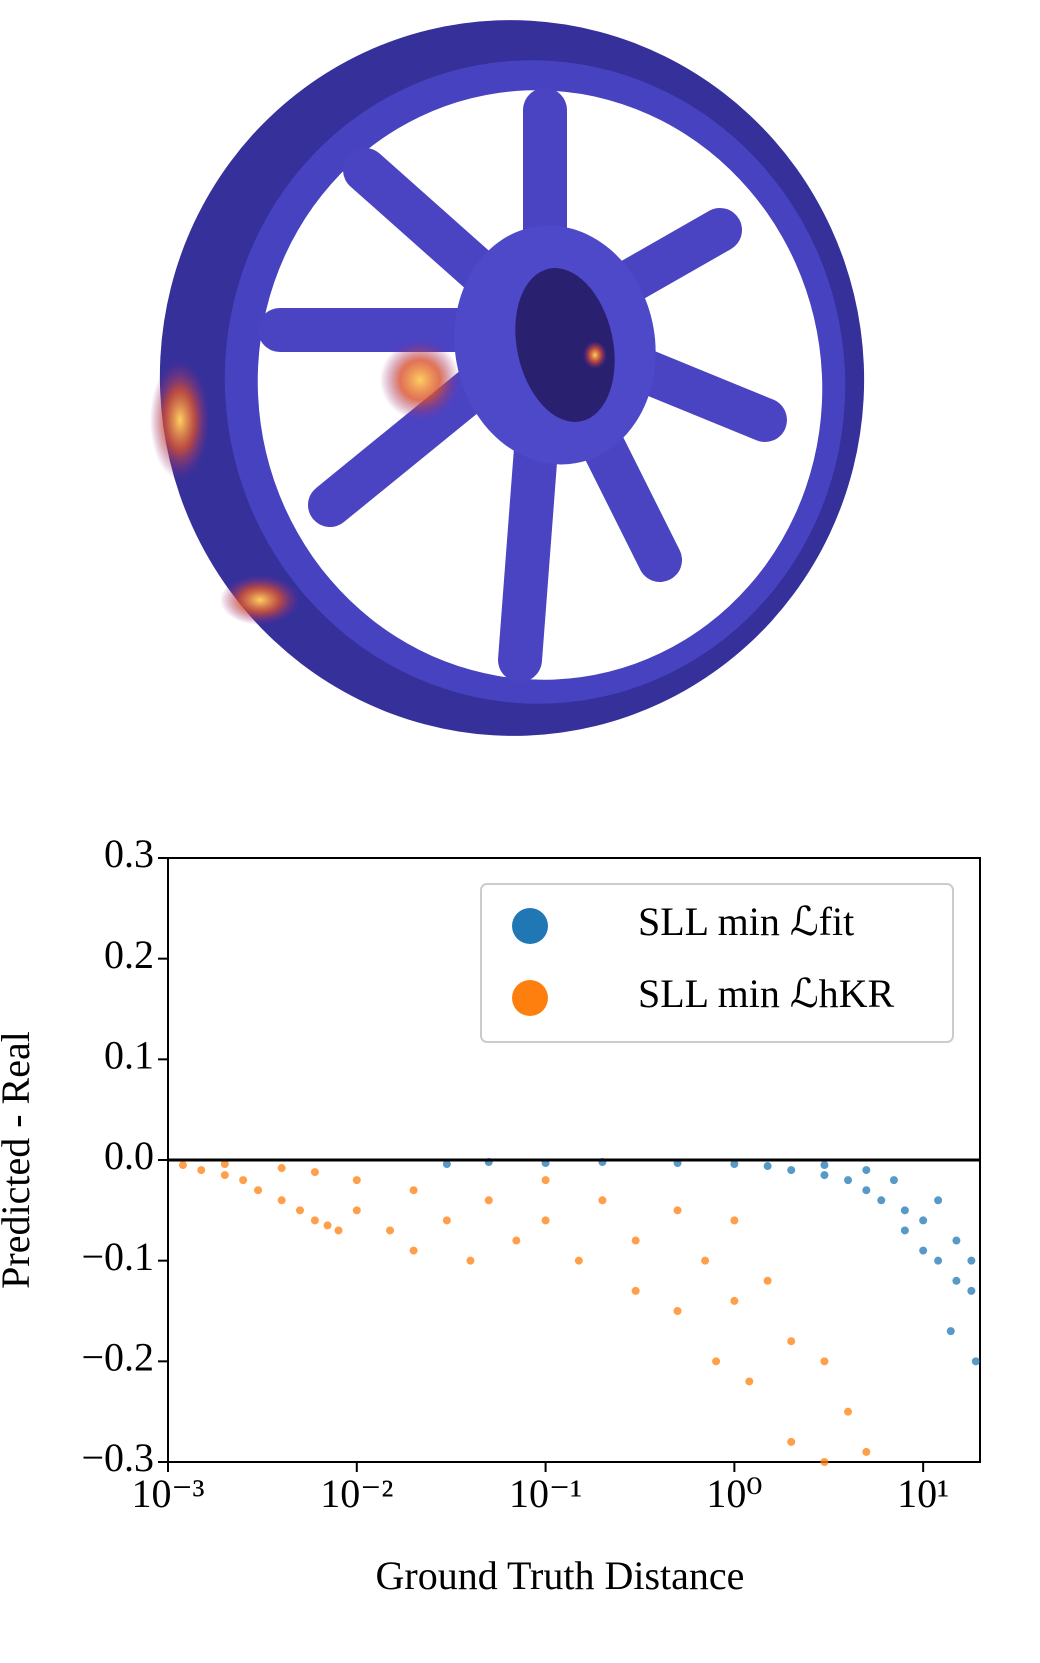 The image size is (1040, 1663). I want to click on y-tick-label: 0.2, so click(129, 954).